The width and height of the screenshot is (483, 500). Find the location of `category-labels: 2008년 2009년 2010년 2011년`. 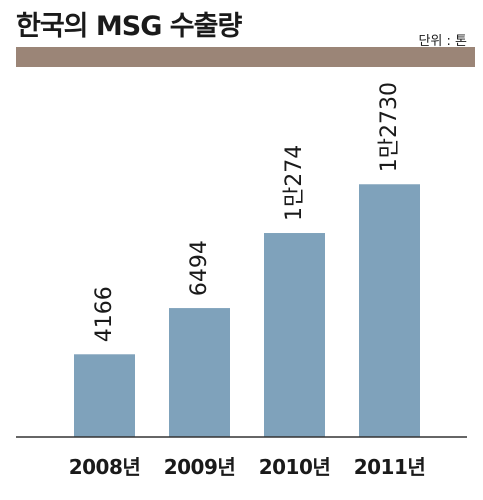

category-labels: 2008년 2009년 2010년 2011년 is located at coordinates (247, 467).